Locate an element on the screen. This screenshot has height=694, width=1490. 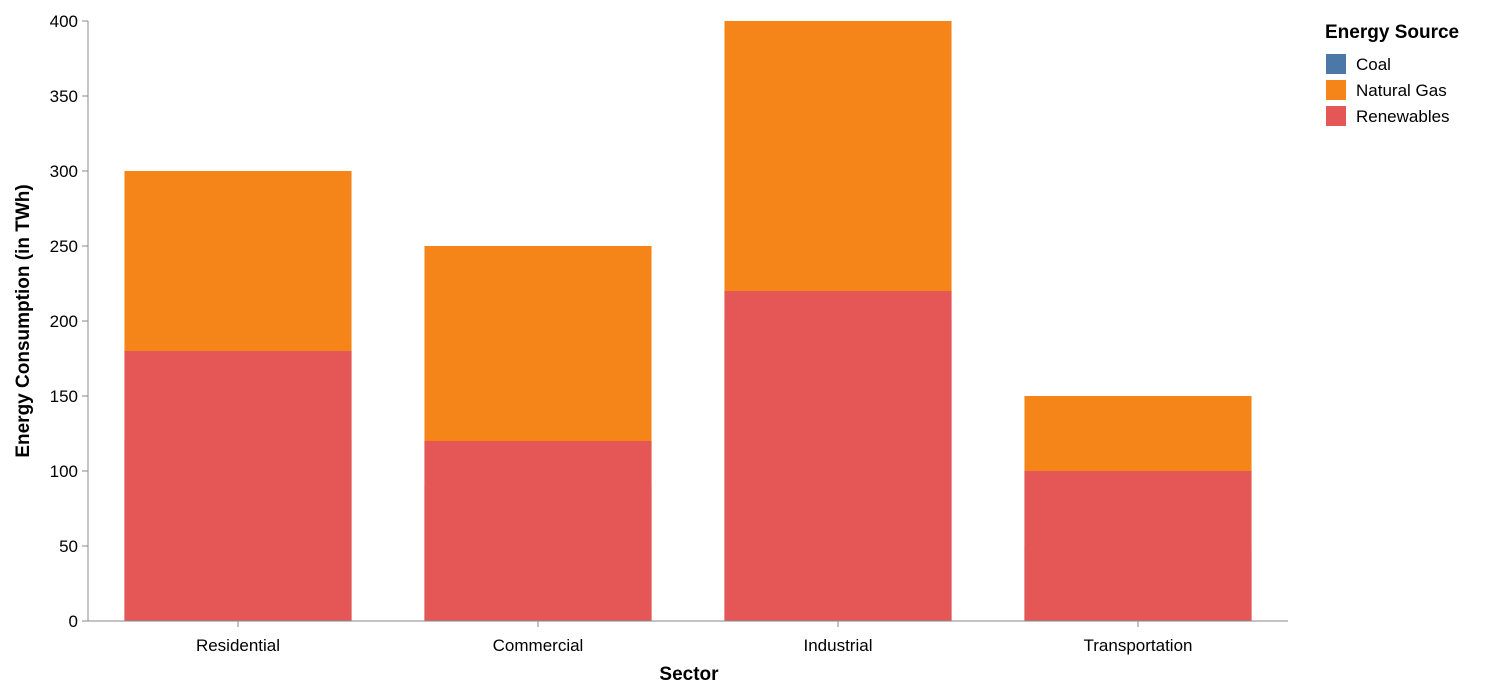
legend-label: Coal is located at coordinates (1373, 64).